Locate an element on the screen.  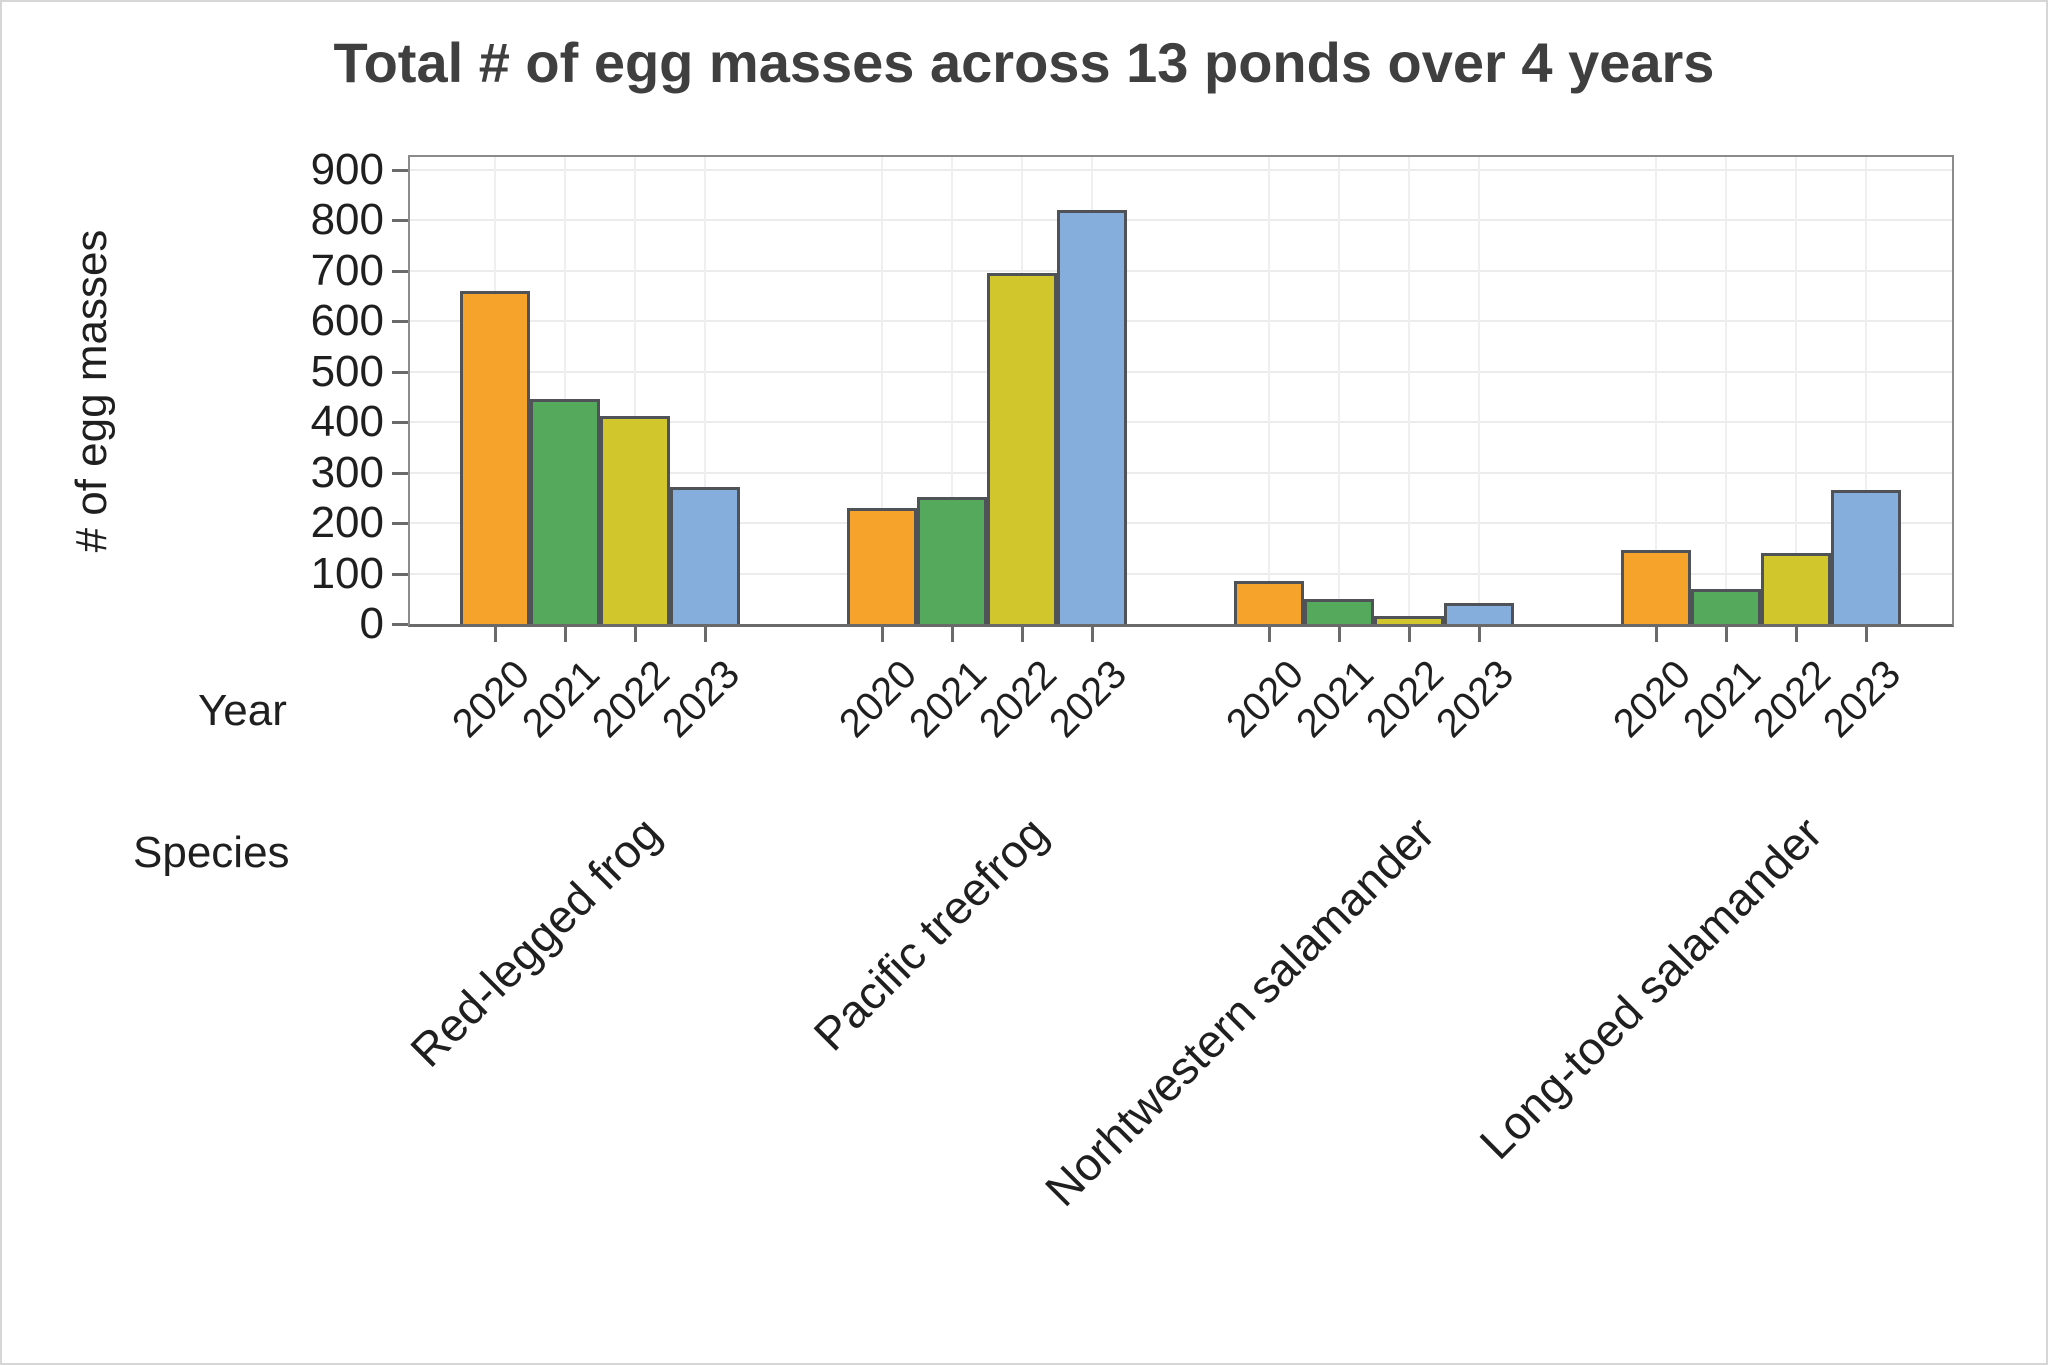
year-tick-label-long-toed-salamander-2020: 2020 is located at coordinates (1652, 699).